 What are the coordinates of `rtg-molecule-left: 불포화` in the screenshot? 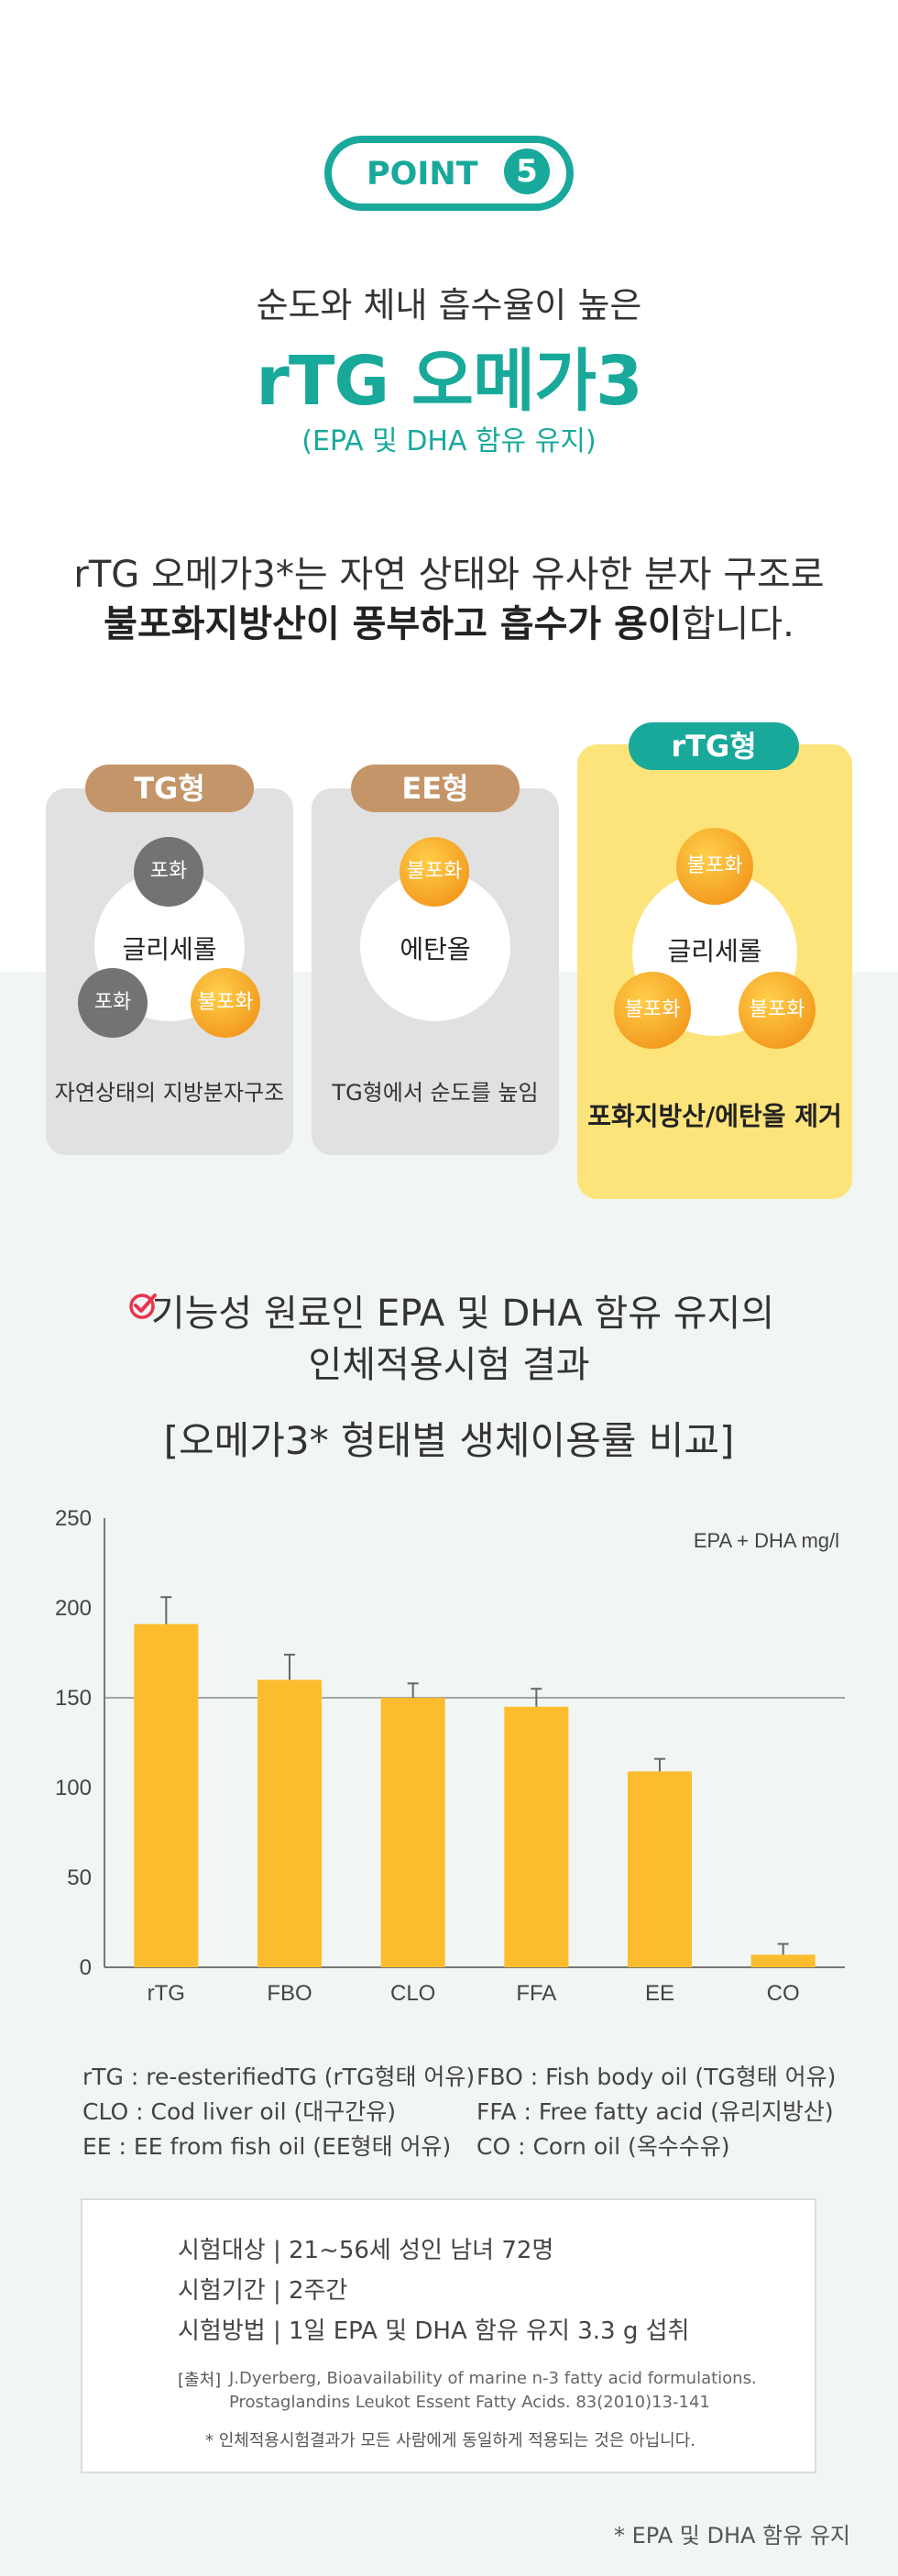 It's located at (652, 1010).